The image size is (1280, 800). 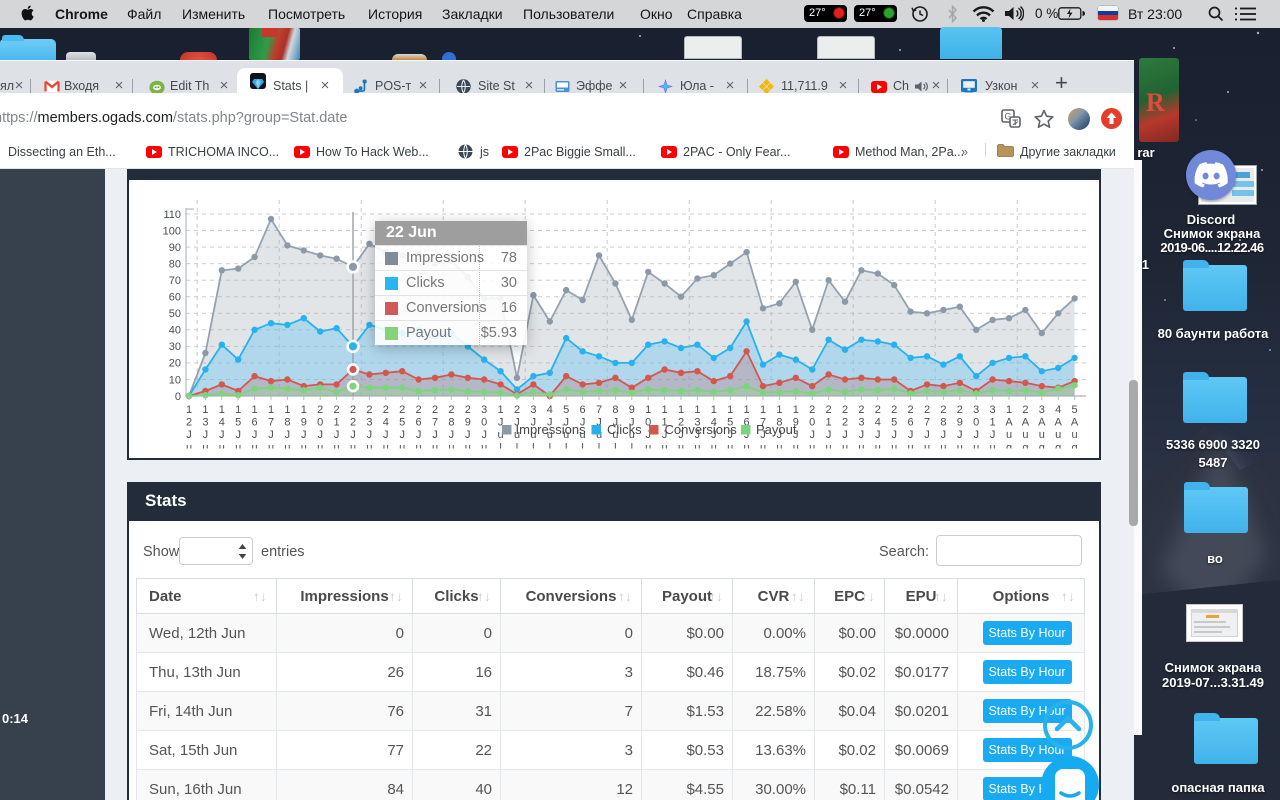 I want to click on svg-text: G, so click(x=1007, y=117).